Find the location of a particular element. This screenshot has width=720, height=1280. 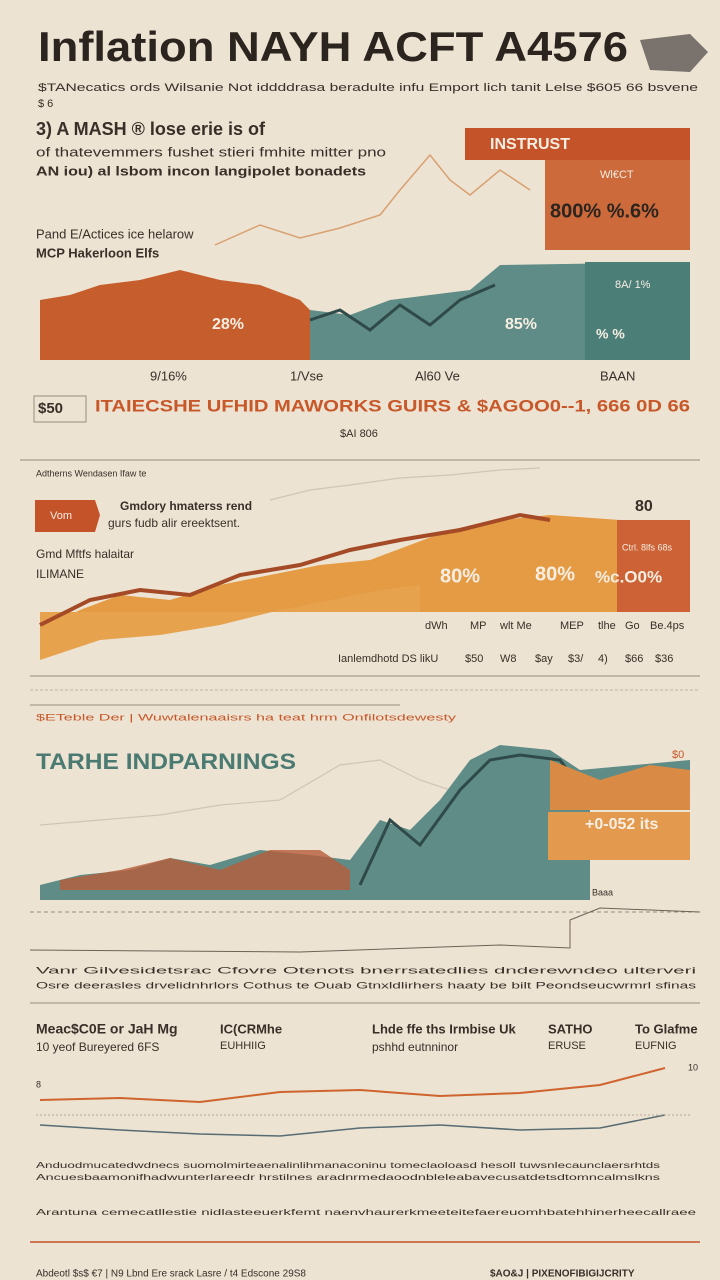

axis-label: Go is located at coordinates (632, 626).